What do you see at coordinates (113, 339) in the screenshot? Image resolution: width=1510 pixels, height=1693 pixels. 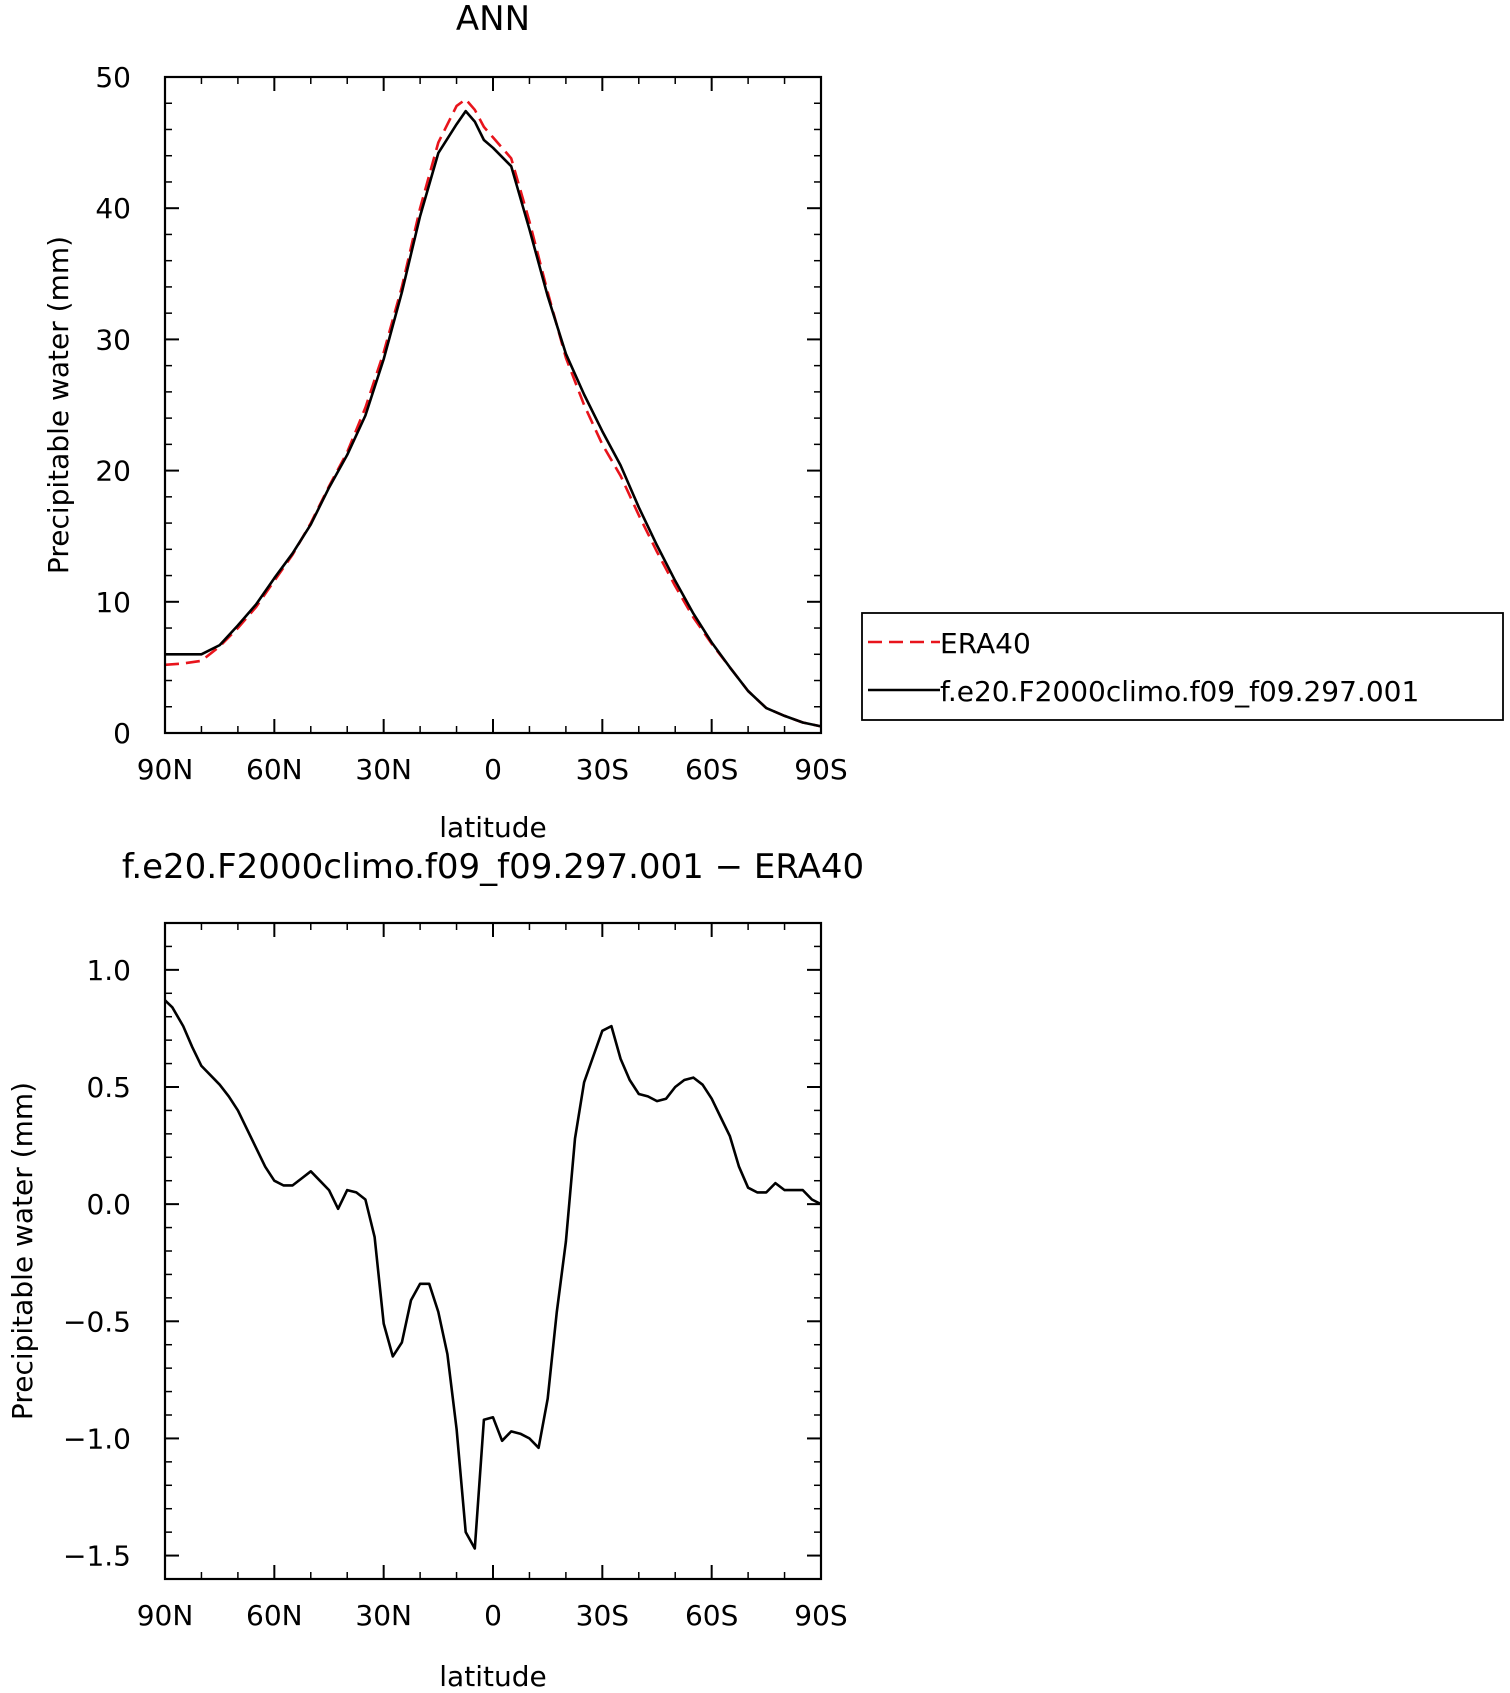 I see `top-y-tick-label: 30` at bounding box center [113, 339].